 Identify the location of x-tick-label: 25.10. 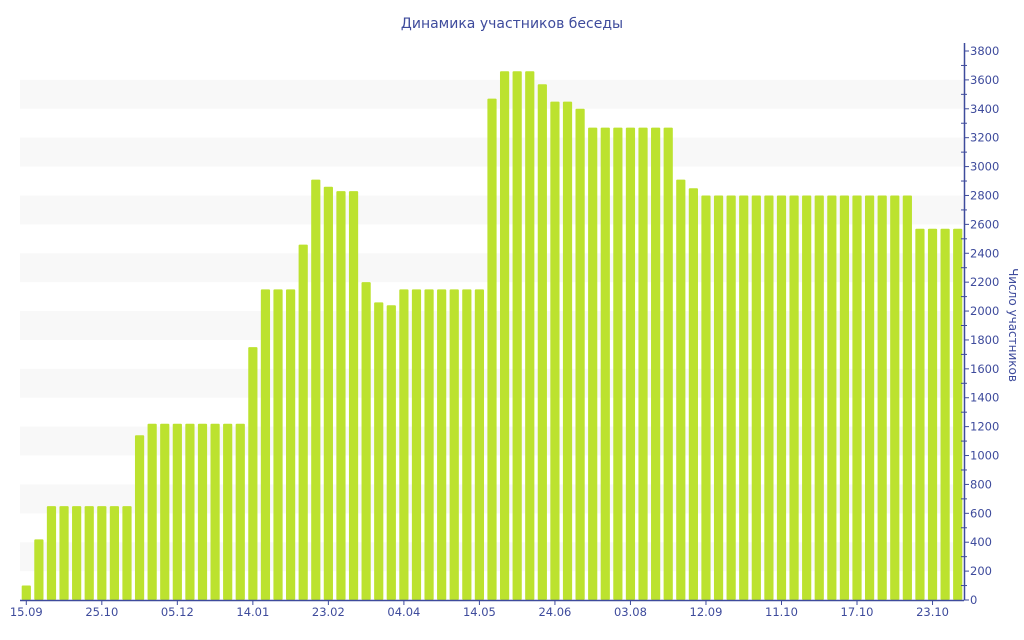
(101, 612).